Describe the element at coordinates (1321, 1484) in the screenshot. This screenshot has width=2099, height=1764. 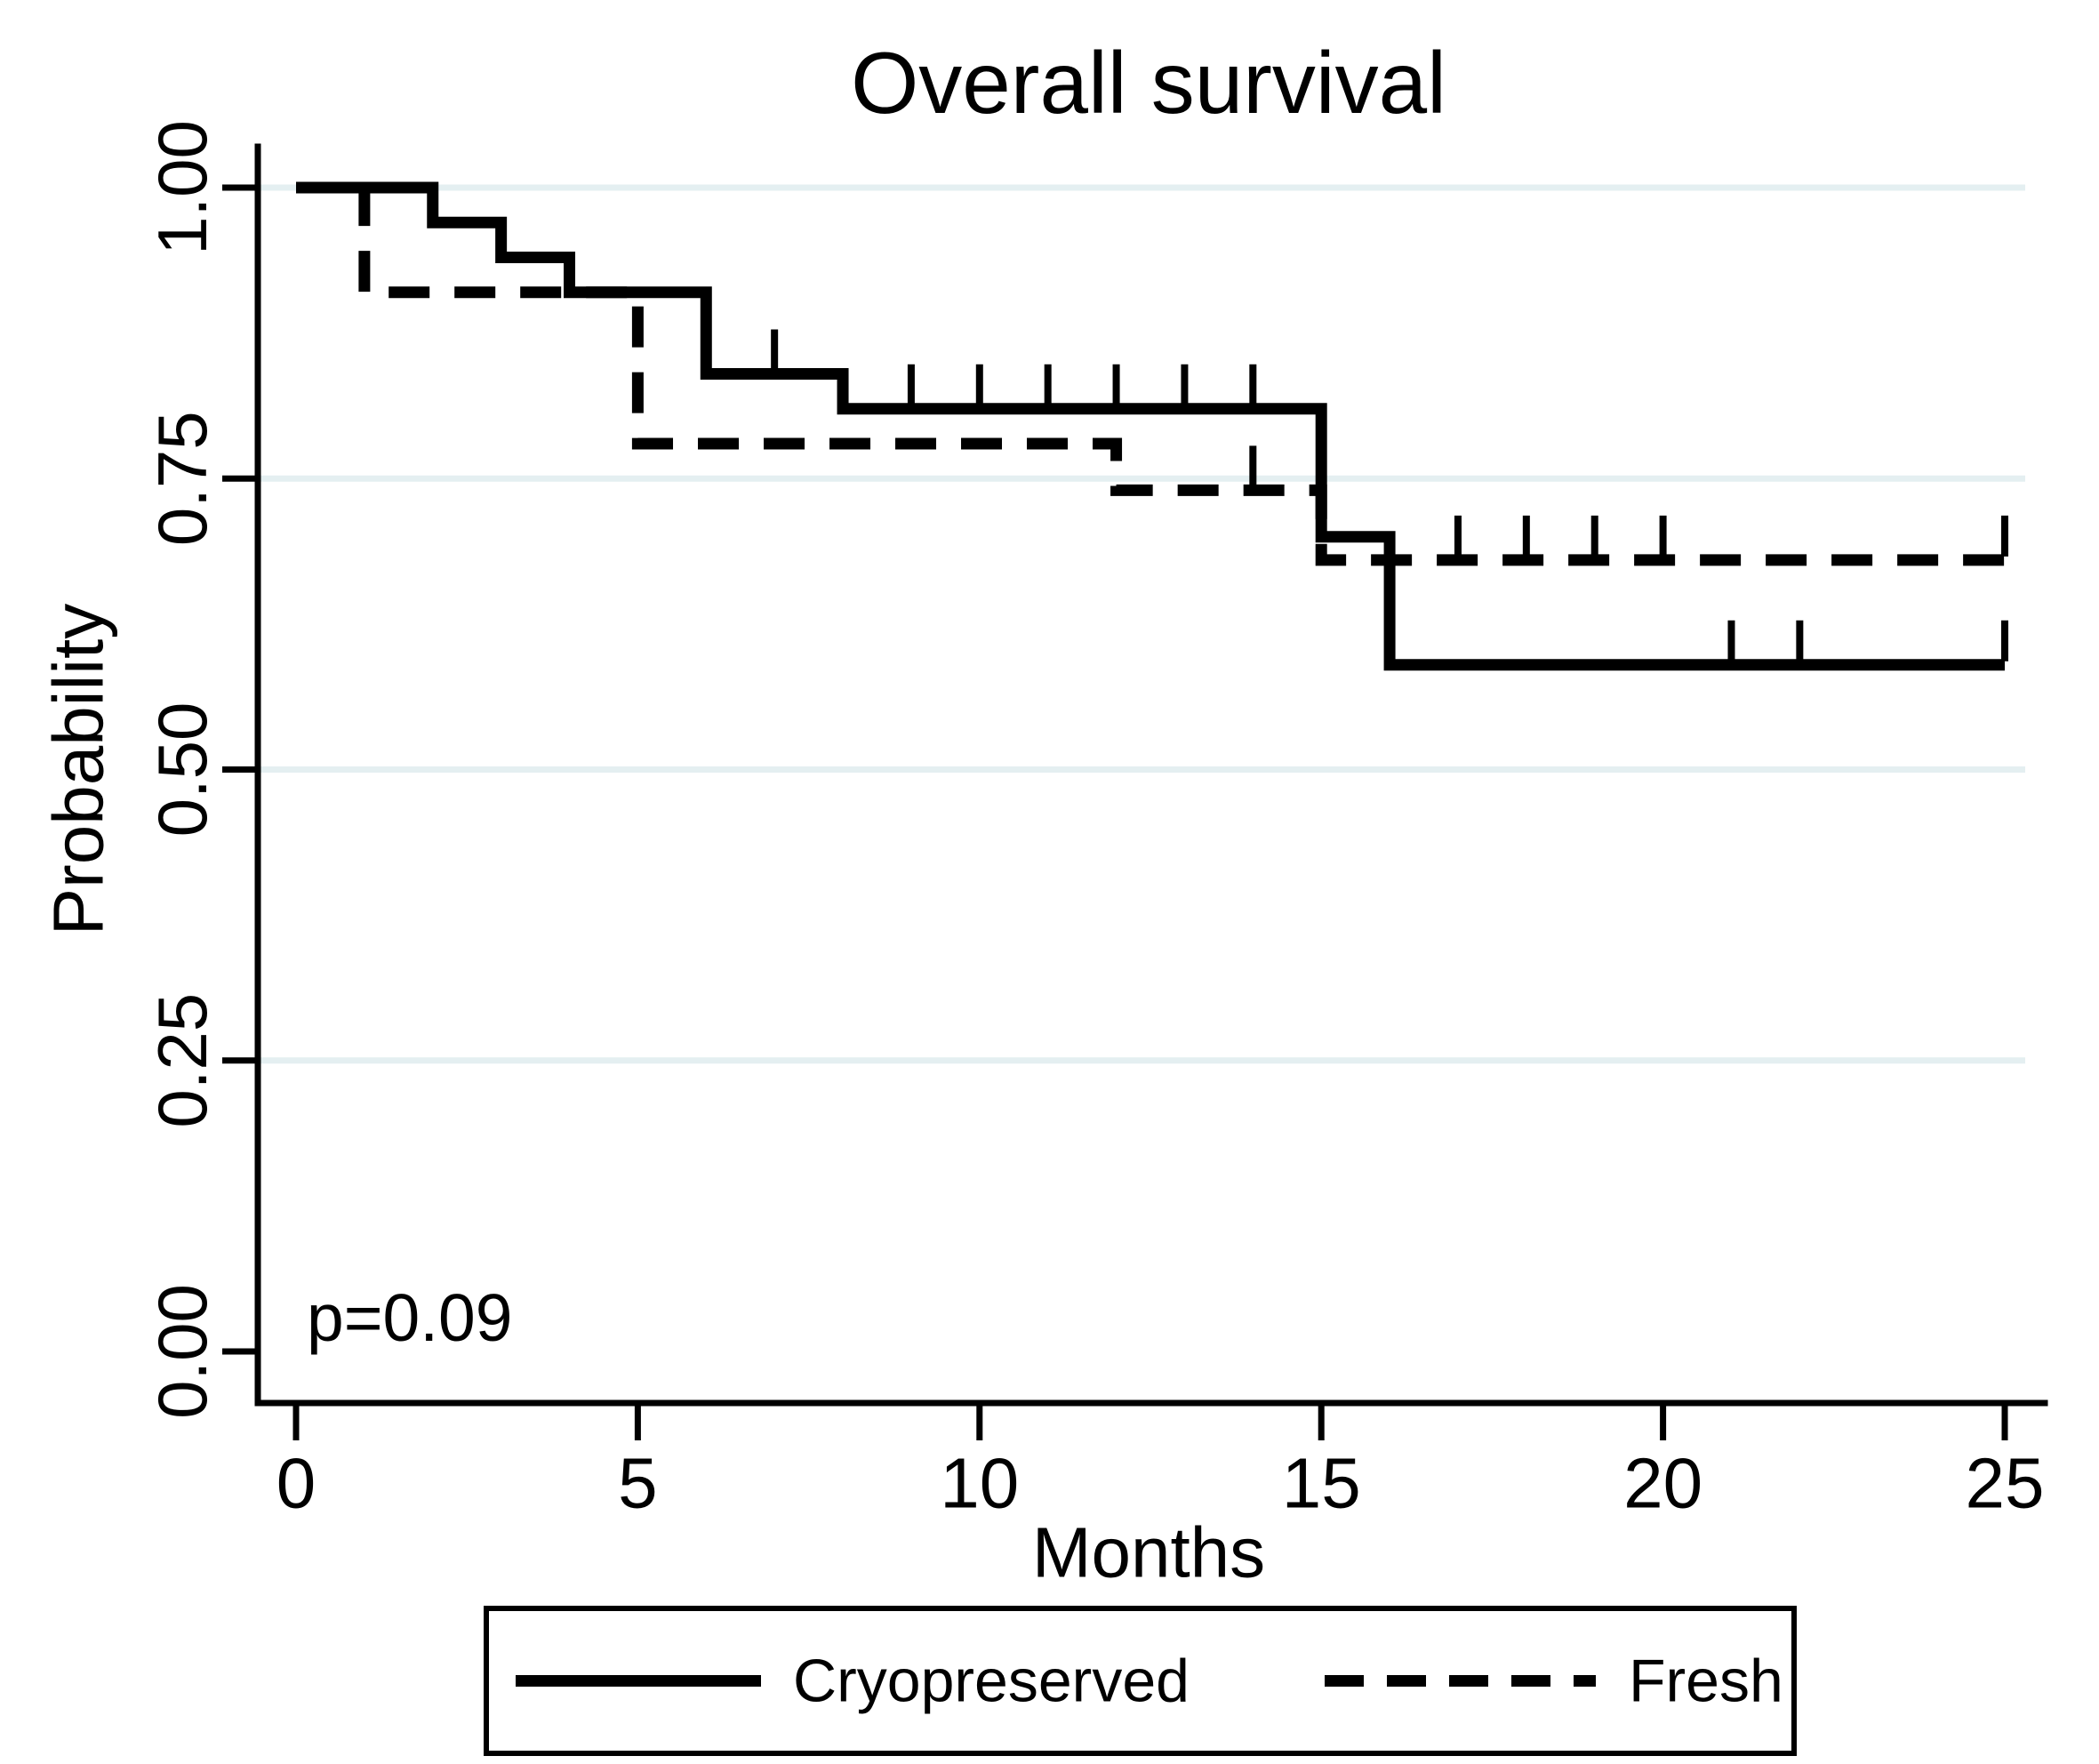
I see `x-tick-label: 15` at that location.